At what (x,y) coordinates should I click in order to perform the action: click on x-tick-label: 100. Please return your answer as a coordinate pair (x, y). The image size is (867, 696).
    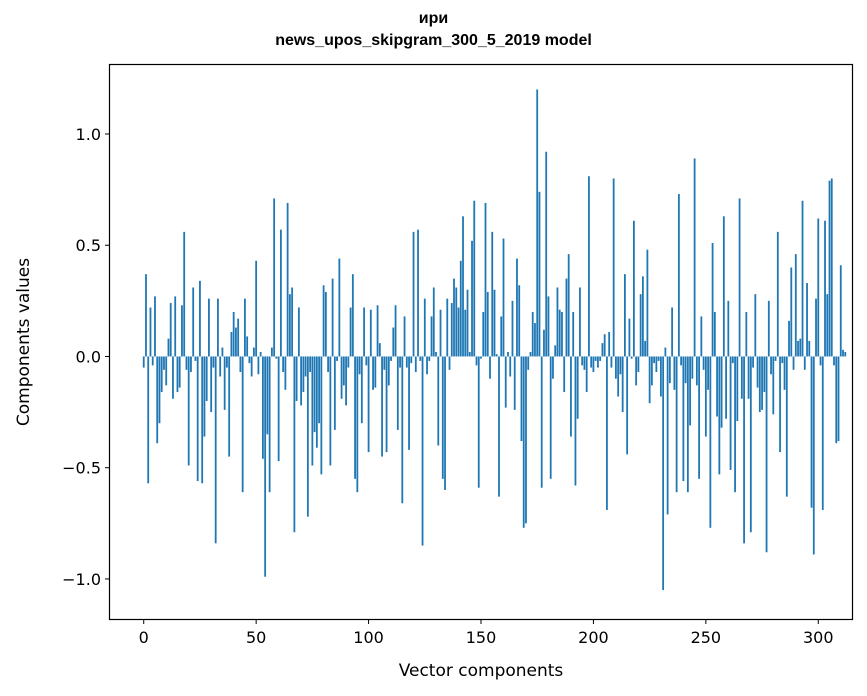
    Looking at the image, I should click on (368, 637).